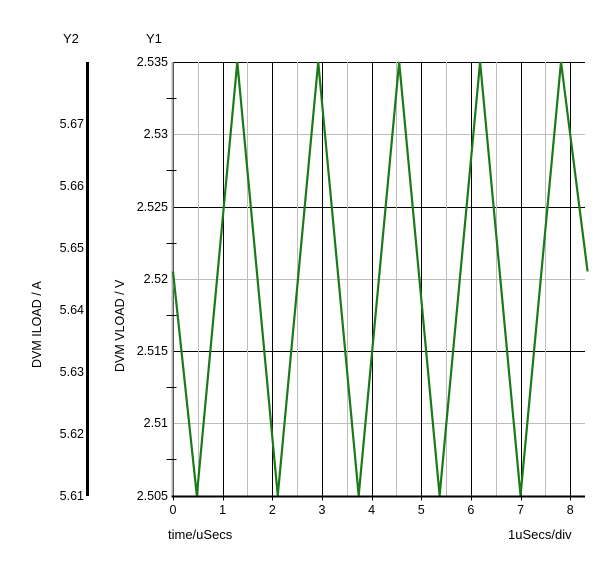 This screenshot has height=563, width=600. I want to click on y1-tick-label: 2.535, so click(152, 62).